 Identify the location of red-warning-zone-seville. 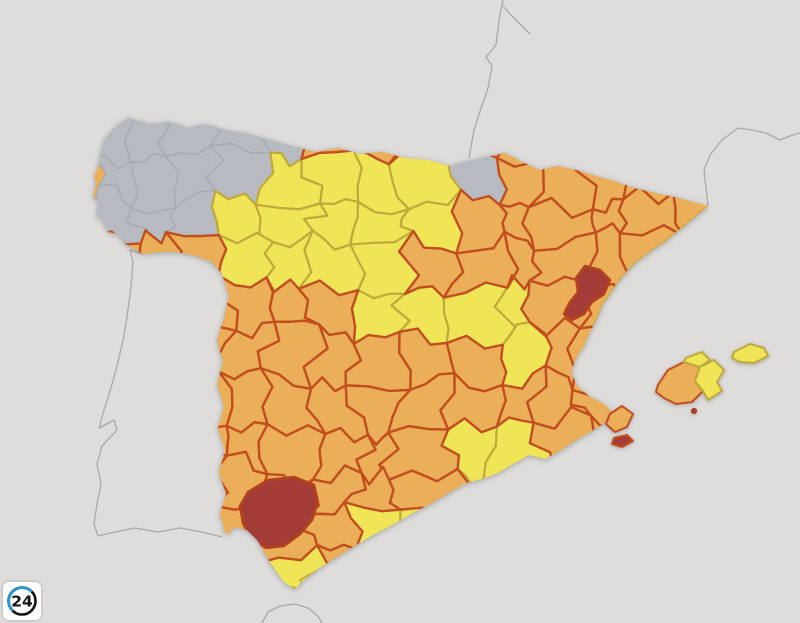
(279, 512).